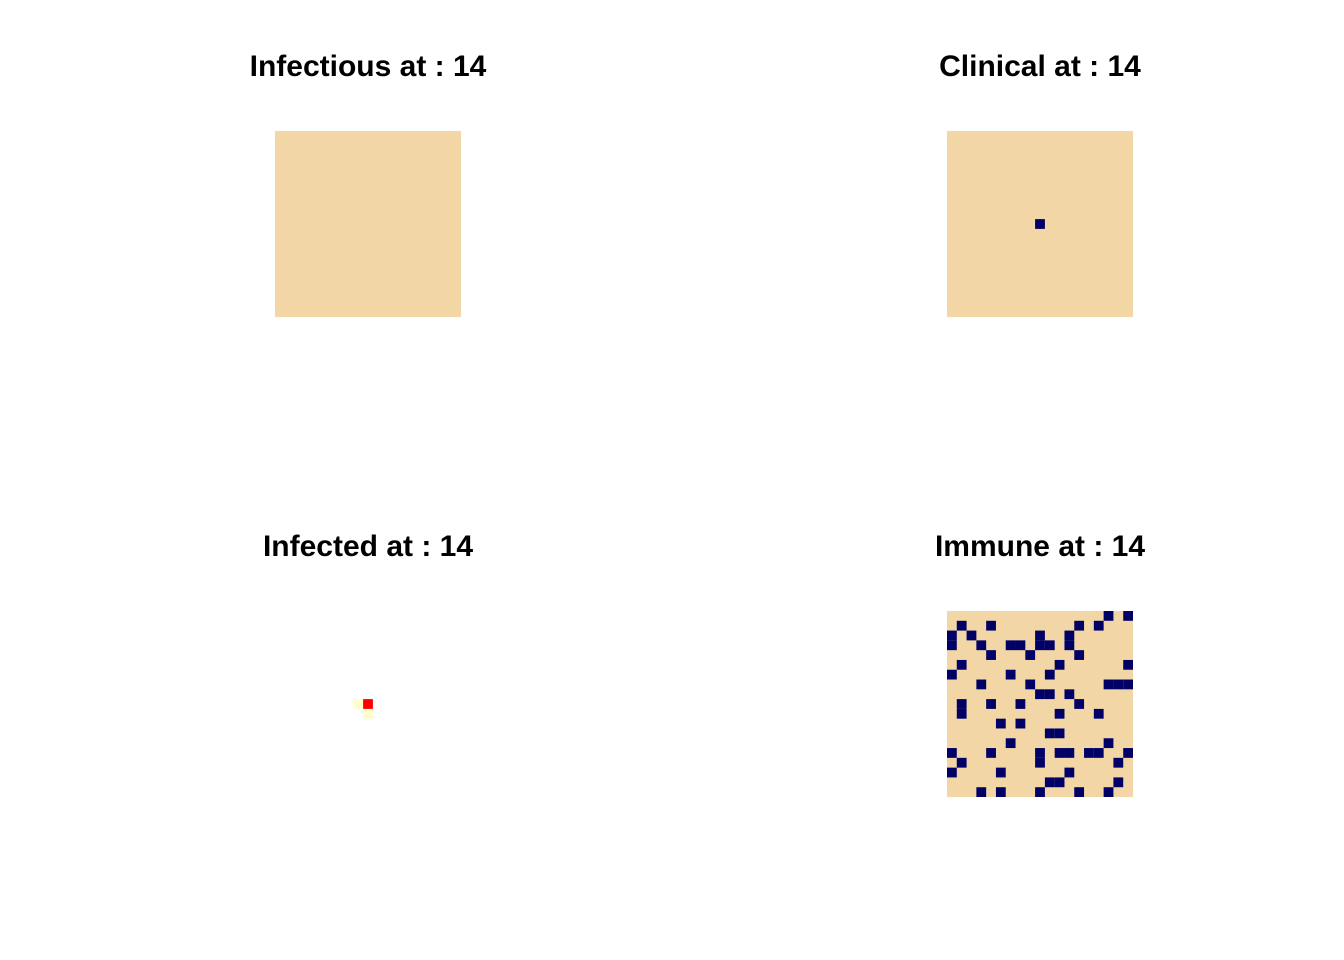 This screenshot has height=960, width=1344. What do you see at coordinates (368, 546) in the screenshot?
I see `title-infected: Infected at : 14` at bounding box center [368, 546].